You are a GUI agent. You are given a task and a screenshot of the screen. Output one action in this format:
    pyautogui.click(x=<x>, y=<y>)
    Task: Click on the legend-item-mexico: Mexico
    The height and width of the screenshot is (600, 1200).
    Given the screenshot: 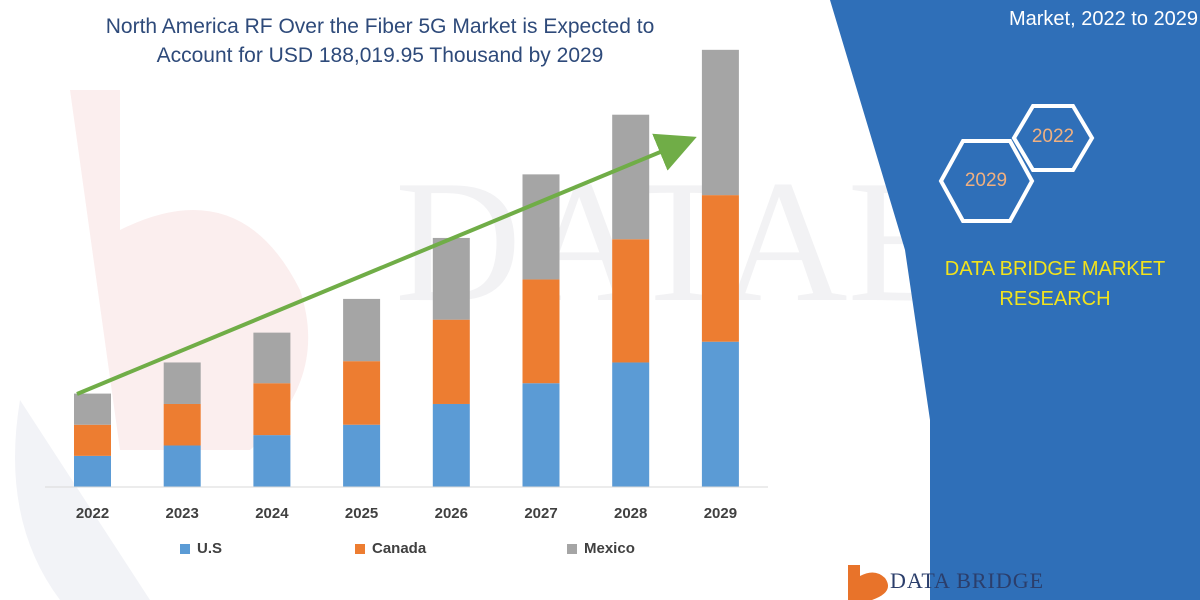 What is the action you would take?
    pyautogui.click(x=601, y=548)
    